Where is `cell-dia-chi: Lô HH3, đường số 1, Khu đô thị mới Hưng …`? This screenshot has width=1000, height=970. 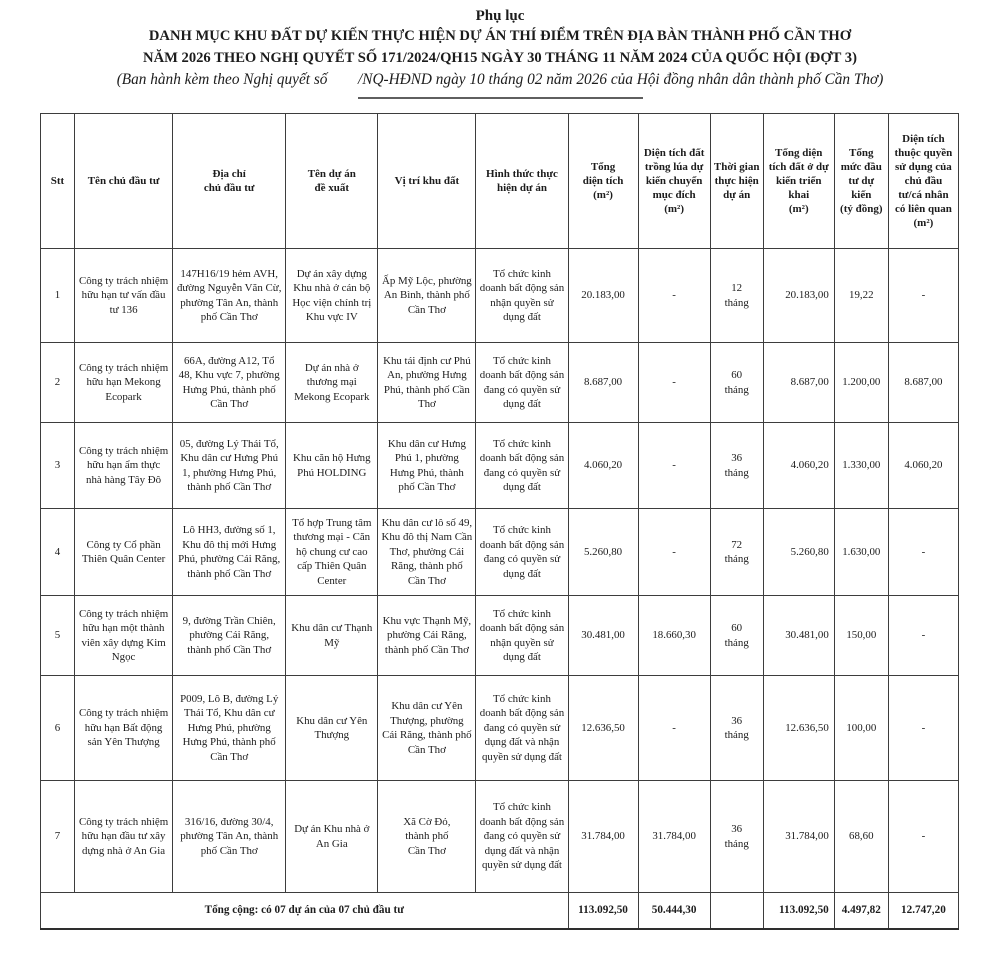 cell-dia-chi: Lô HH3, đường số 1, Khu đô thị mới Hưng … is located at coordinates (229, 552).